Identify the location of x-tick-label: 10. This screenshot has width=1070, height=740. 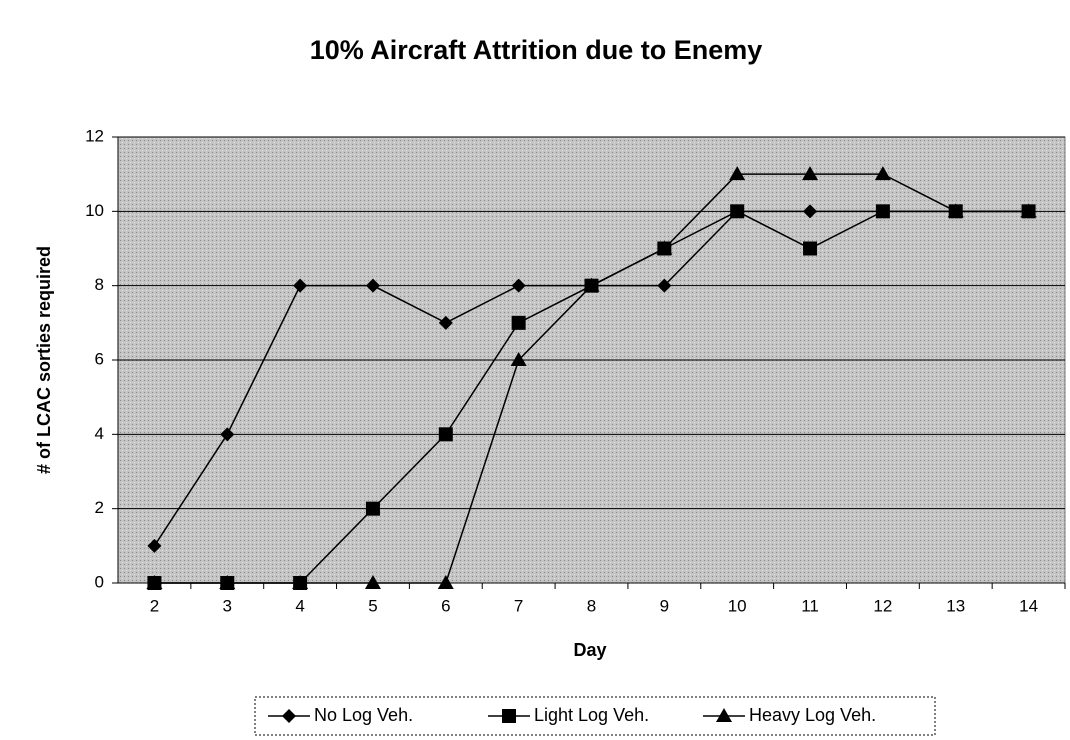
(737, 605).